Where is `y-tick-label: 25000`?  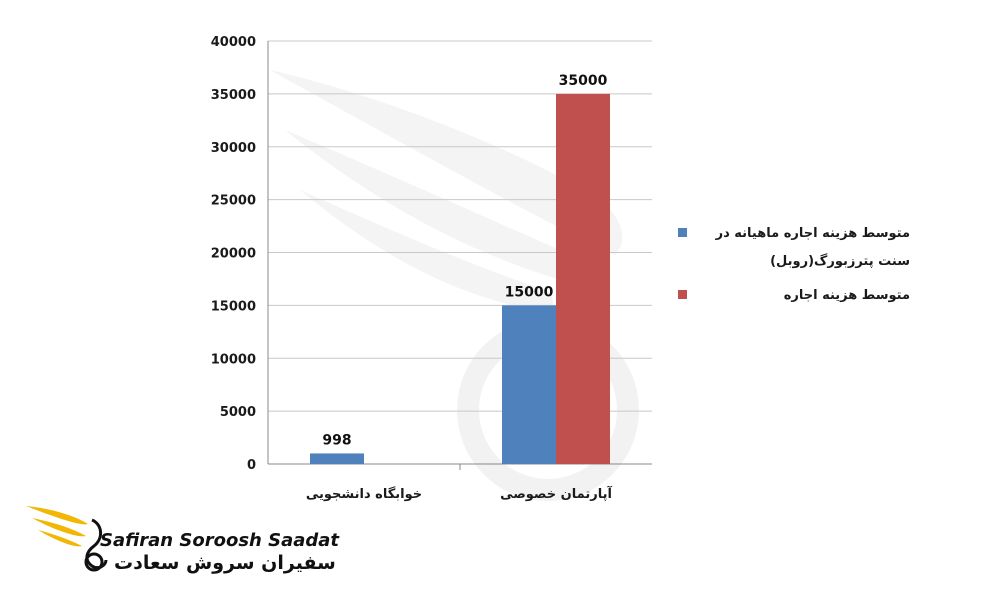
y-tick-label: 25000 is located at coordinates (233, 201).